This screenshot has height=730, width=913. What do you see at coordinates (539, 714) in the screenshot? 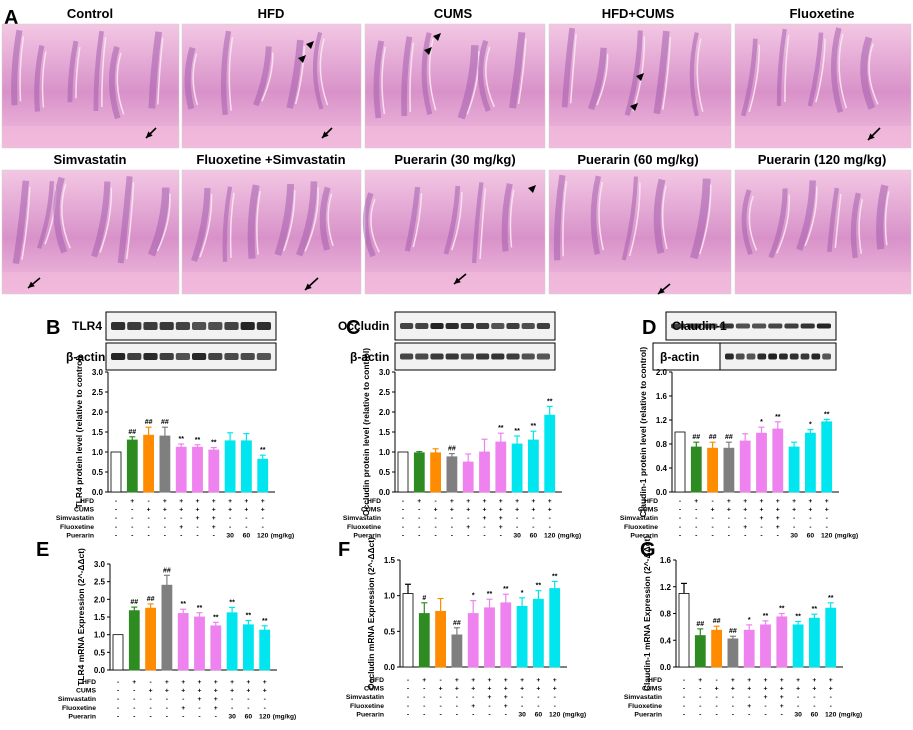
I see `table-cell: 60` at bounding box center [539, 714].